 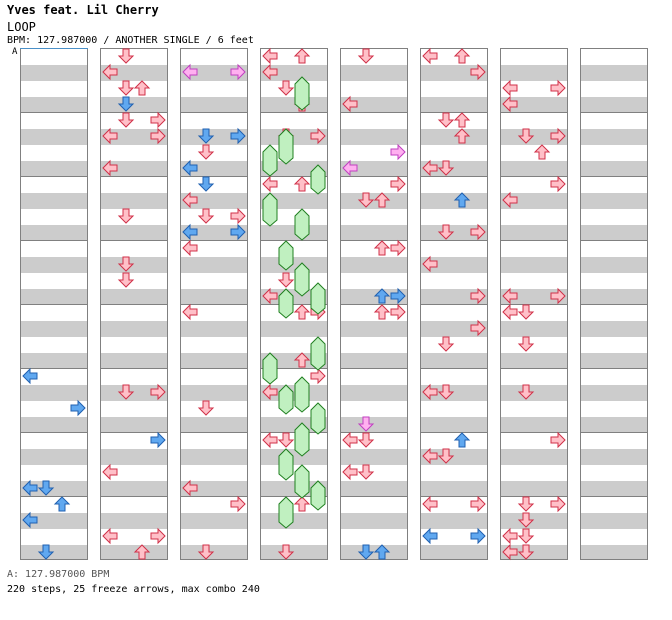 I want to click on cursor-label: A, so click(x=15, y=52).